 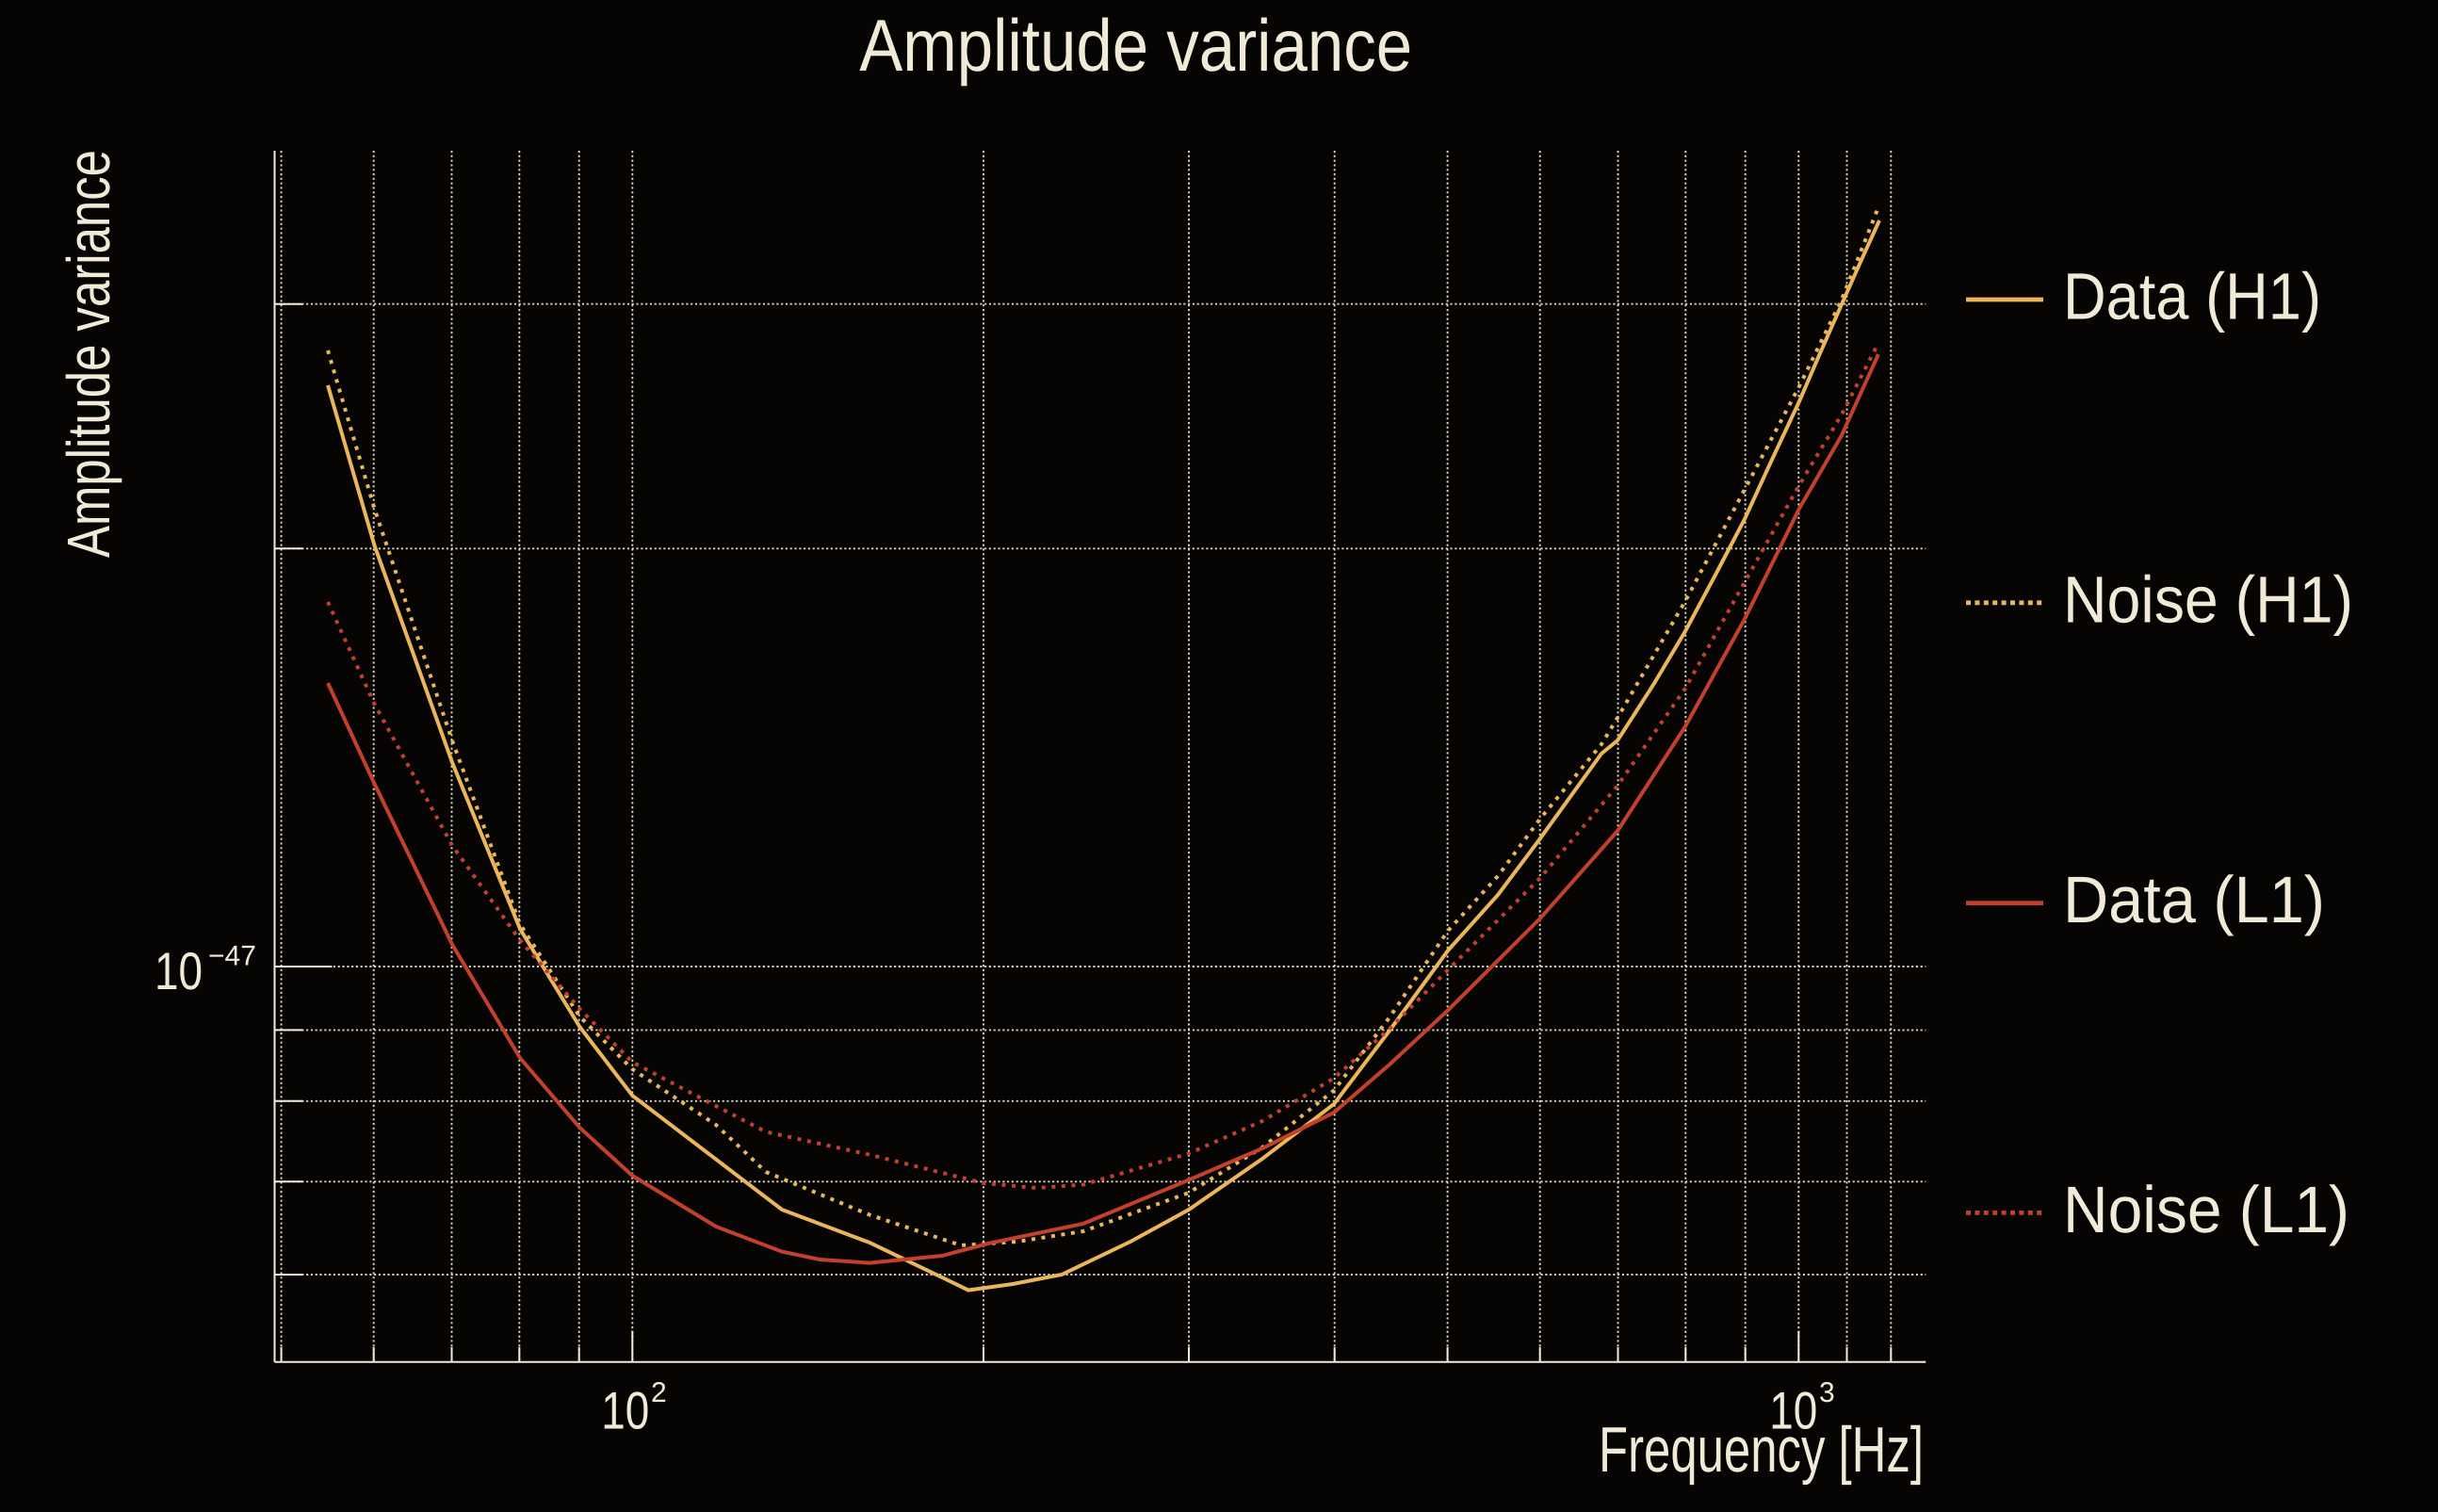 I want to click on svg-text: 3, so click(x=1827, y=1392).